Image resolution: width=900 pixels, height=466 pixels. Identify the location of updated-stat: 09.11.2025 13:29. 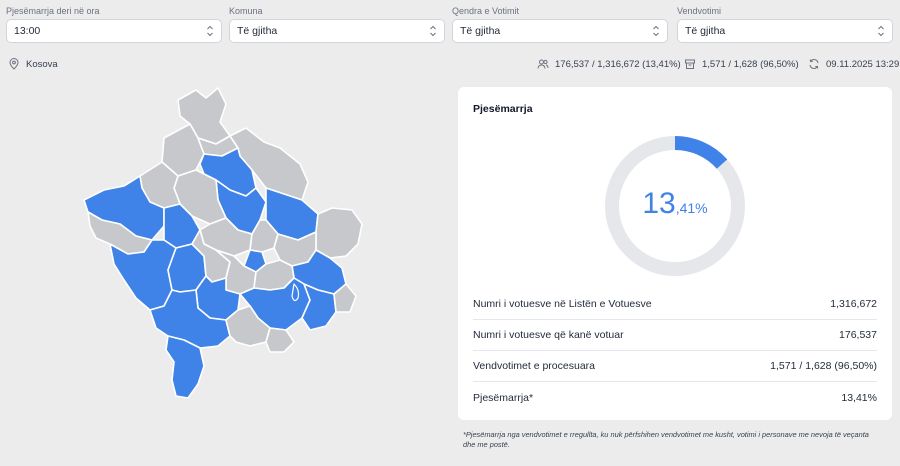
(853, 64).